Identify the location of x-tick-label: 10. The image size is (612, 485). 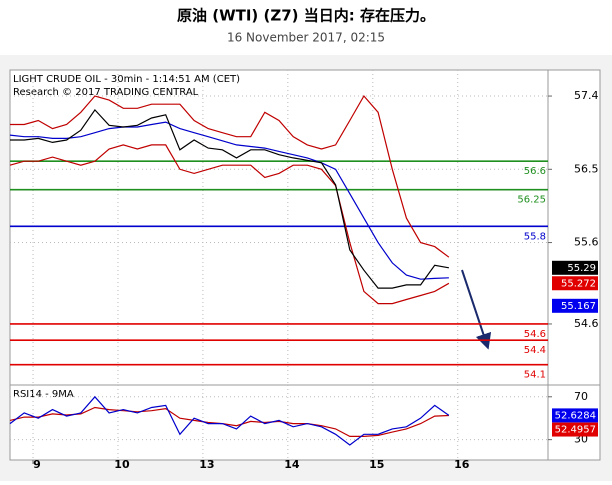
(122, 464).